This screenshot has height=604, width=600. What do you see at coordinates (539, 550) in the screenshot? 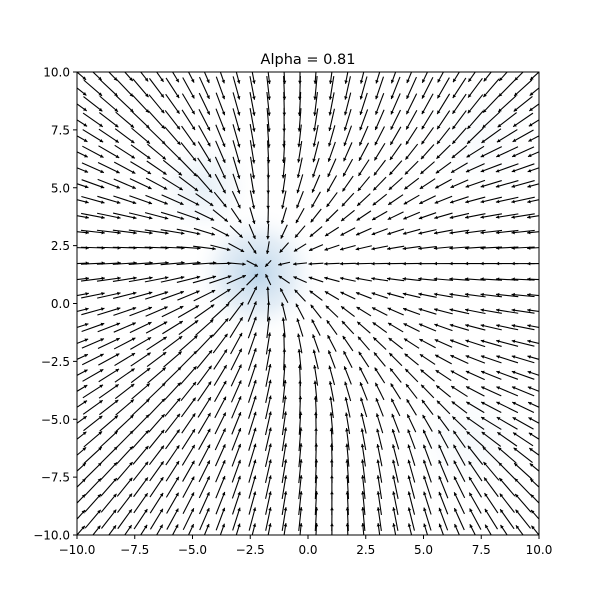
I see `x-tick-label: 10.0` at bounding box center [539, 550].